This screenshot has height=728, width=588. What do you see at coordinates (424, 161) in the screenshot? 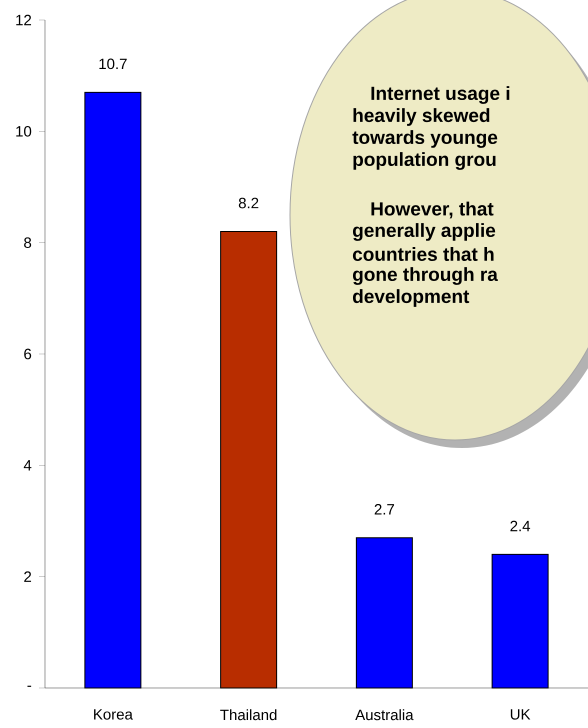
I see `annotation: population grou` at bounding box center [424, 161].